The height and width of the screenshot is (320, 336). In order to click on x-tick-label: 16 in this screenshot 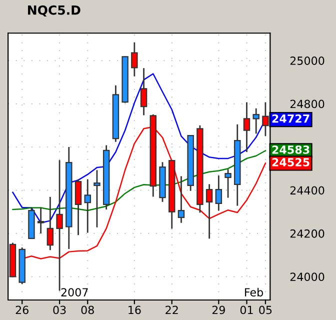, I will do `click(134, 310)`.